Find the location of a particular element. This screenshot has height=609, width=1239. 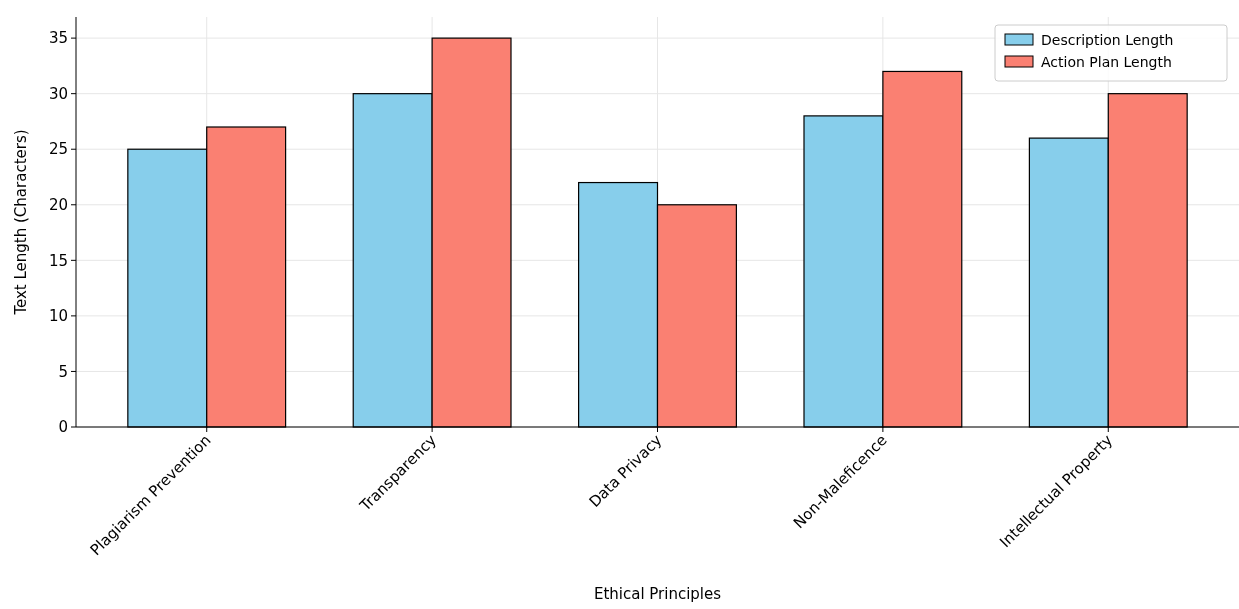

y-tick-label: 0 is located at coordinates (63, 427).